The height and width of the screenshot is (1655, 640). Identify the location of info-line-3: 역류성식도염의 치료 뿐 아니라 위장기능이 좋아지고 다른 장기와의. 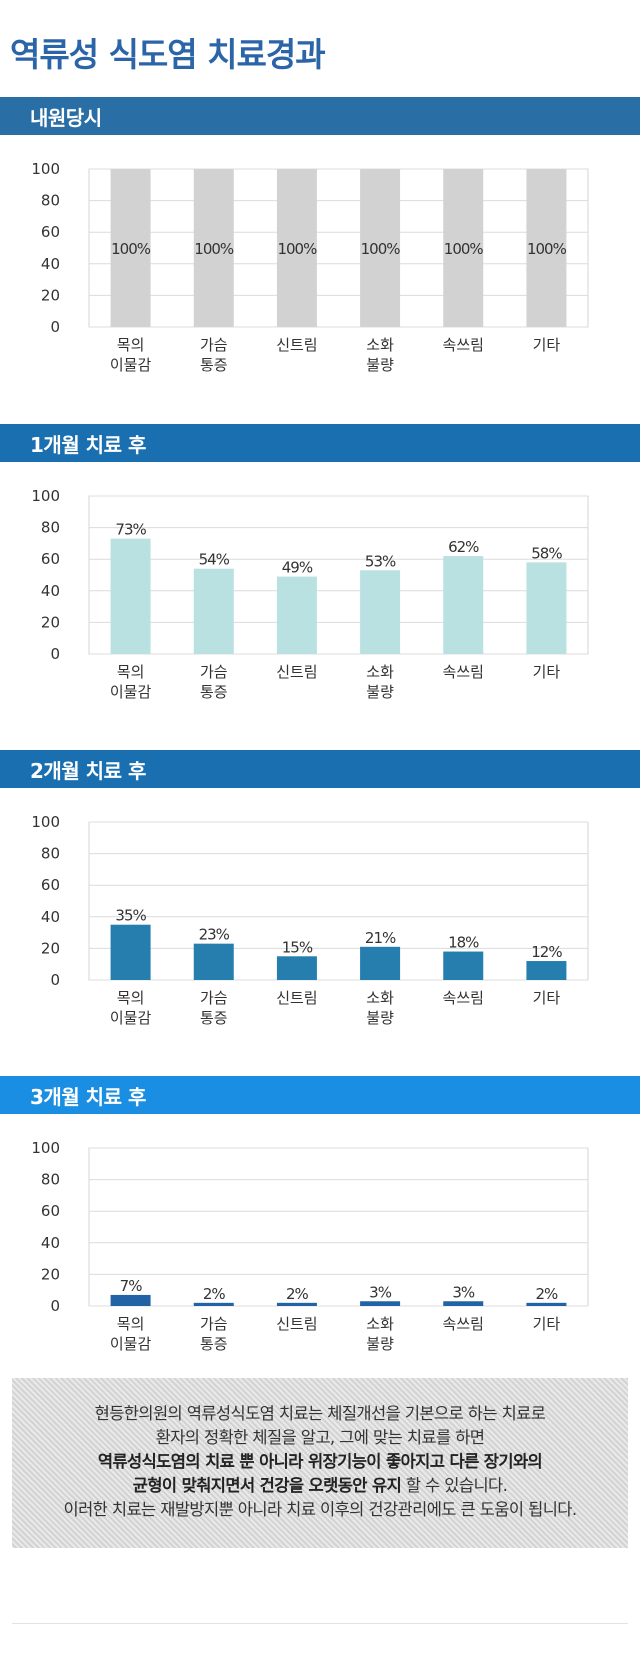
(320, 1462).